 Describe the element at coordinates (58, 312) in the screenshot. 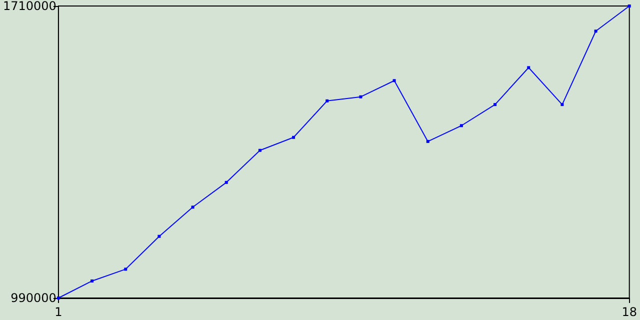

I see `x-tick-label: 1` at that location.